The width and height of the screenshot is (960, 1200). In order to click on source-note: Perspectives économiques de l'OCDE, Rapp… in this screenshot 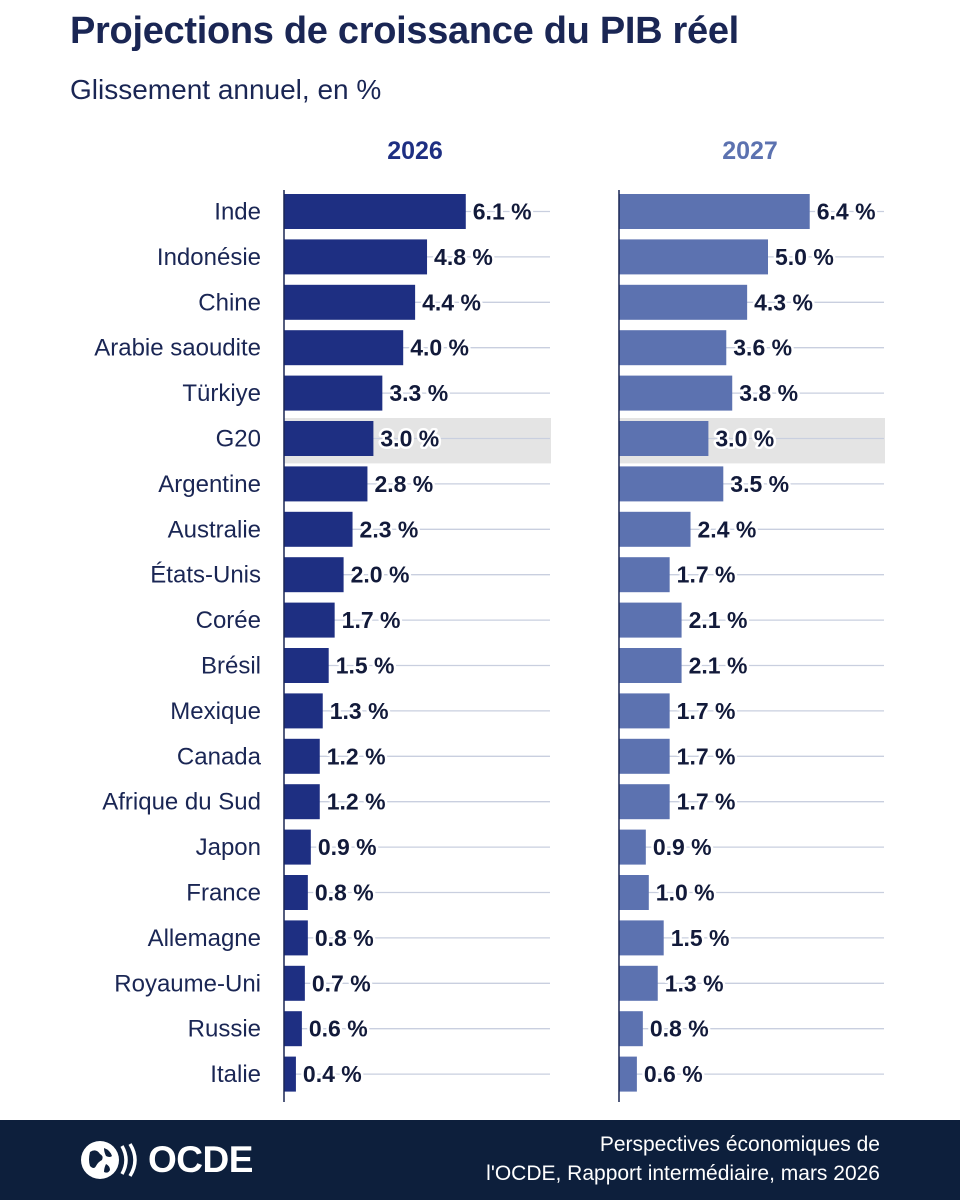, I will do `click(670, 1159)`.